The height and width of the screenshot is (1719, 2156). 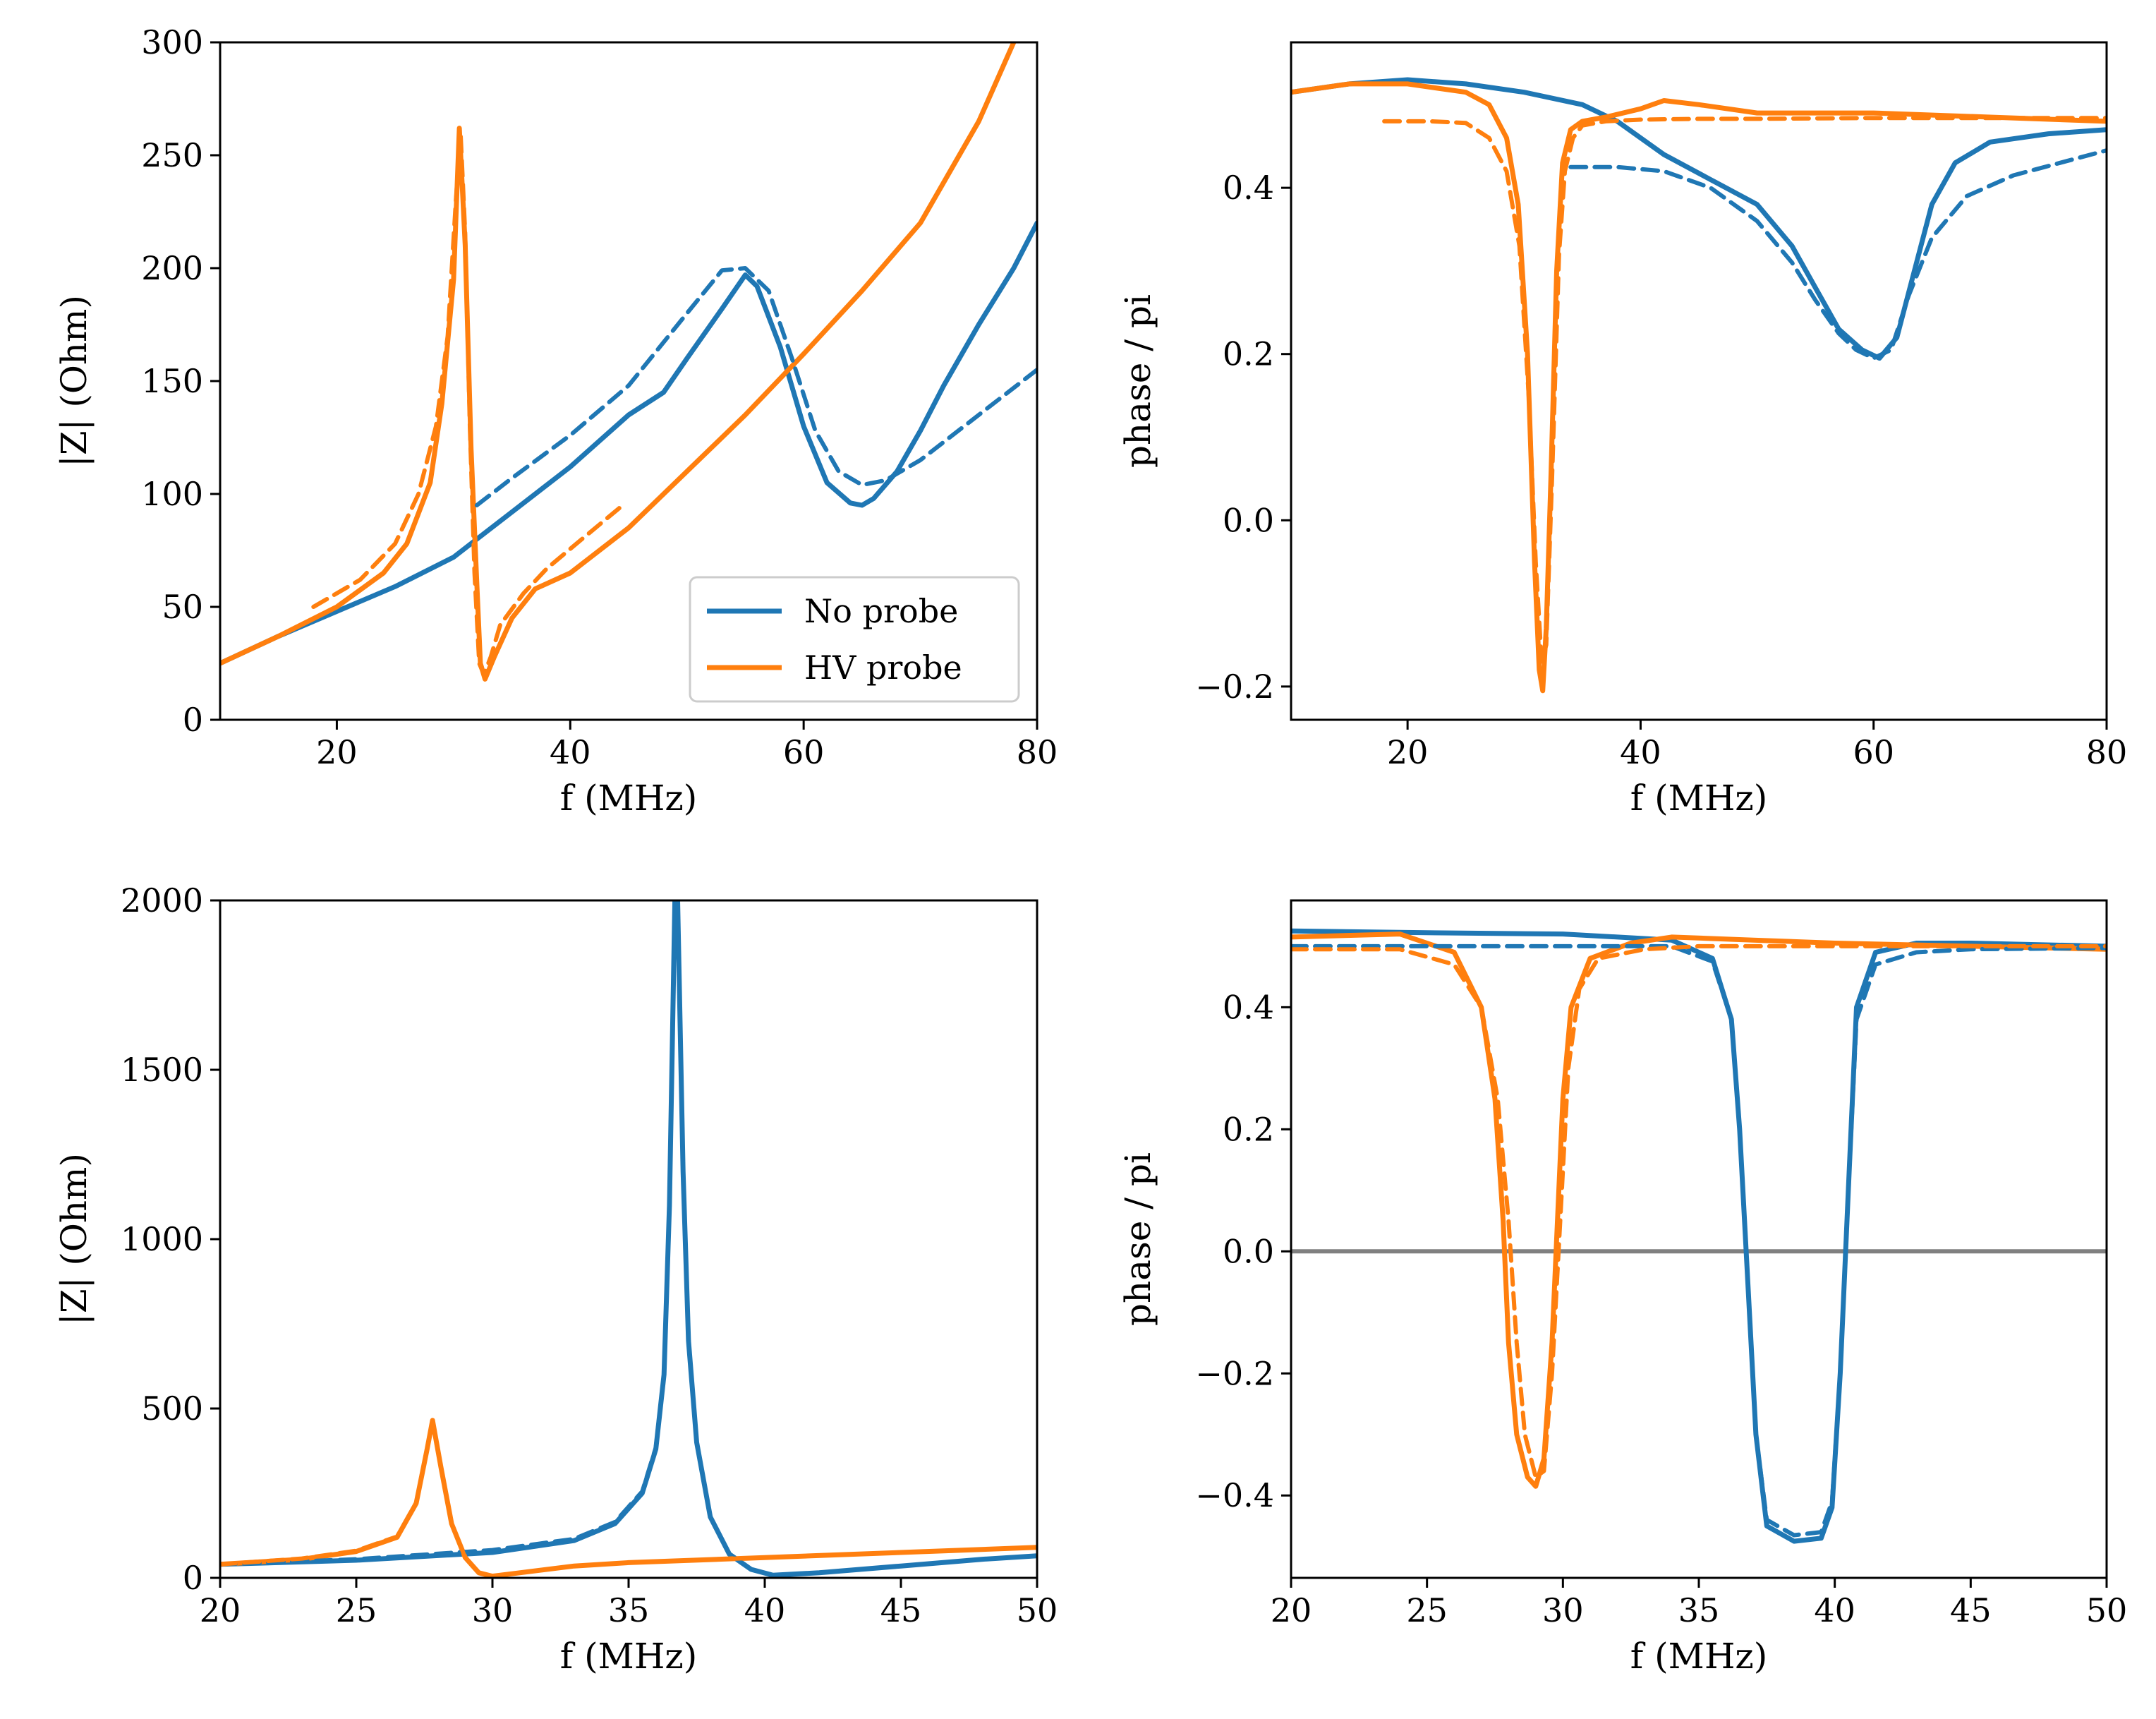 What do you see at coordinates (172, 155) in the screenshot?
I see `y-tick-label: 250` at bounding box center [172, 155].